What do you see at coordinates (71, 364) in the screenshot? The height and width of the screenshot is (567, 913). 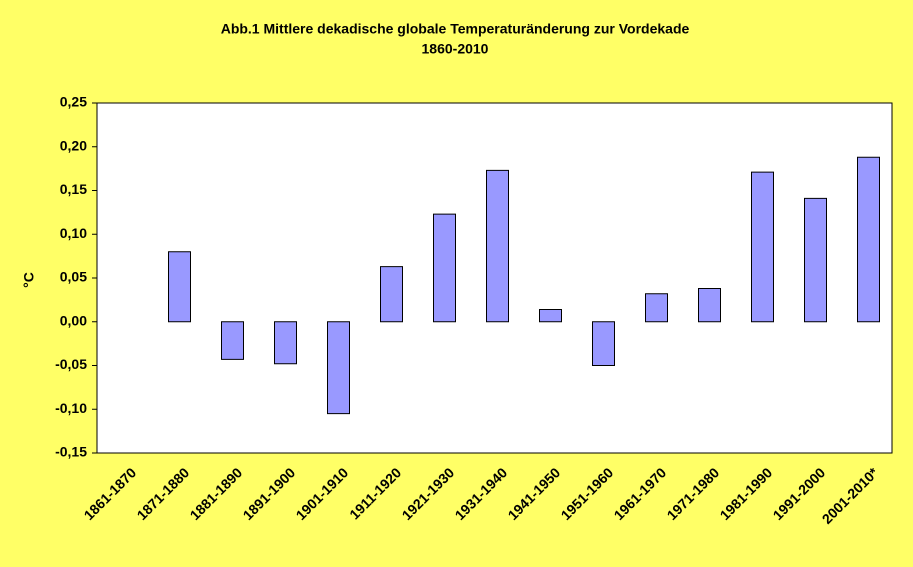 I see `y-tick-label: -0,05` at bounding box center [71, 364].